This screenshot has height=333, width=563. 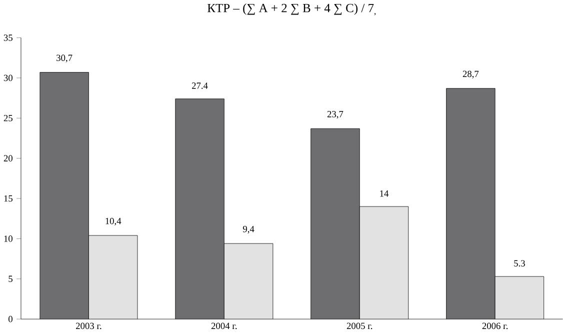 What do you see at coordinates (470, 74) in the screenshot?
I see `data-label: 28,7` at bounding box center [470, 74].